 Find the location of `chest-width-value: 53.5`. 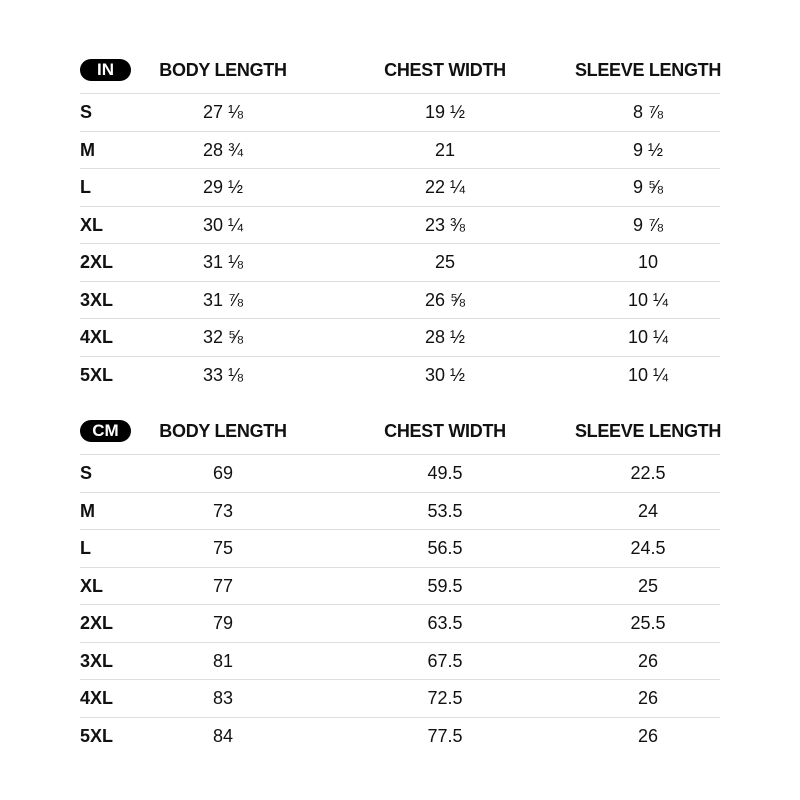

chest-width-value: 53.5 is located at coordinates (445, 510).